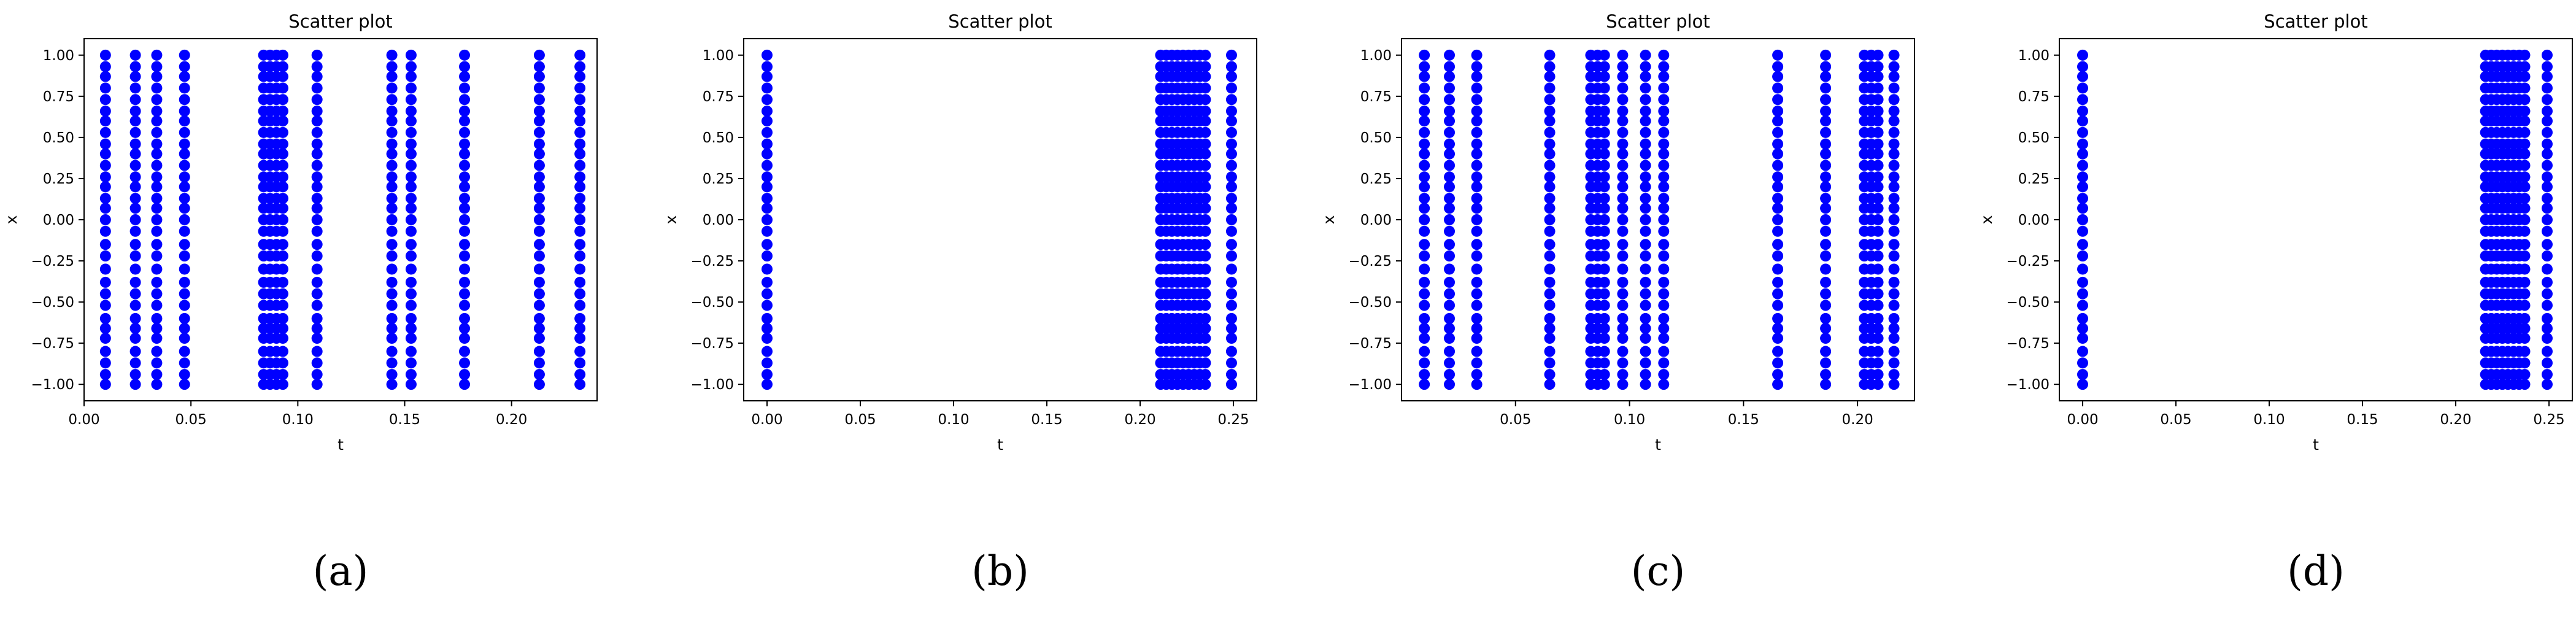  Describe the element at coordinates (11, 220) in the screenshot. I see `y-axis-label: x` at that location.